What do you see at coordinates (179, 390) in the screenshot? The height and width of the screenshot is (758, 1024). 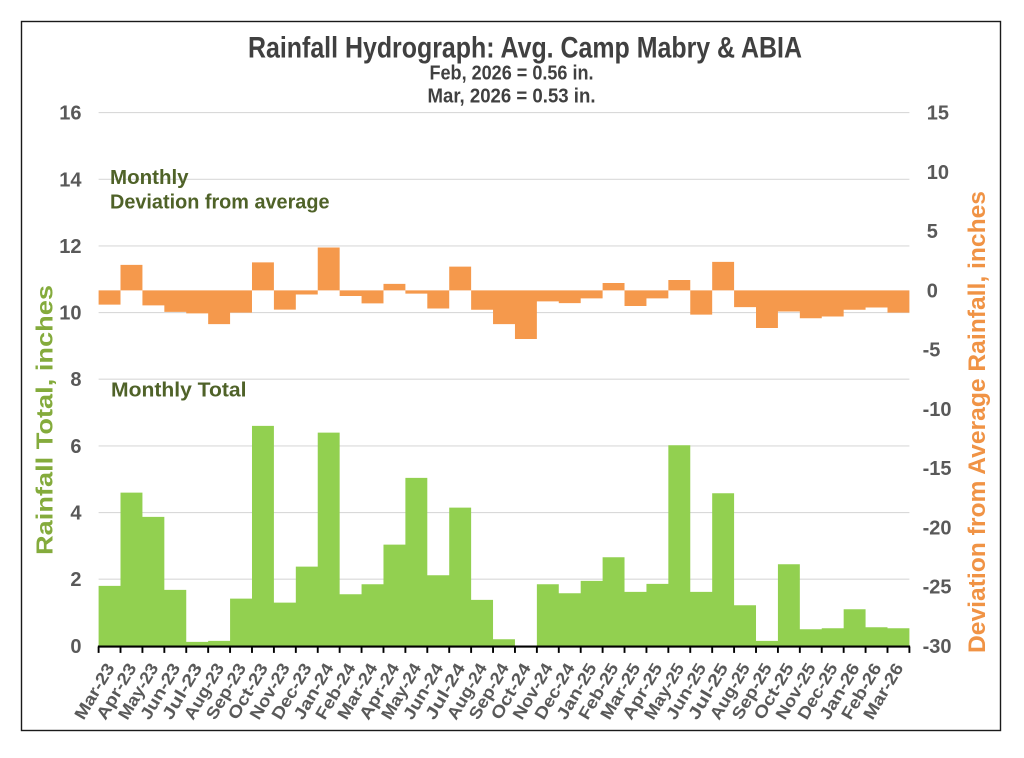 I see `svg-text: Monthly Total` at bounding box center [179, 390].